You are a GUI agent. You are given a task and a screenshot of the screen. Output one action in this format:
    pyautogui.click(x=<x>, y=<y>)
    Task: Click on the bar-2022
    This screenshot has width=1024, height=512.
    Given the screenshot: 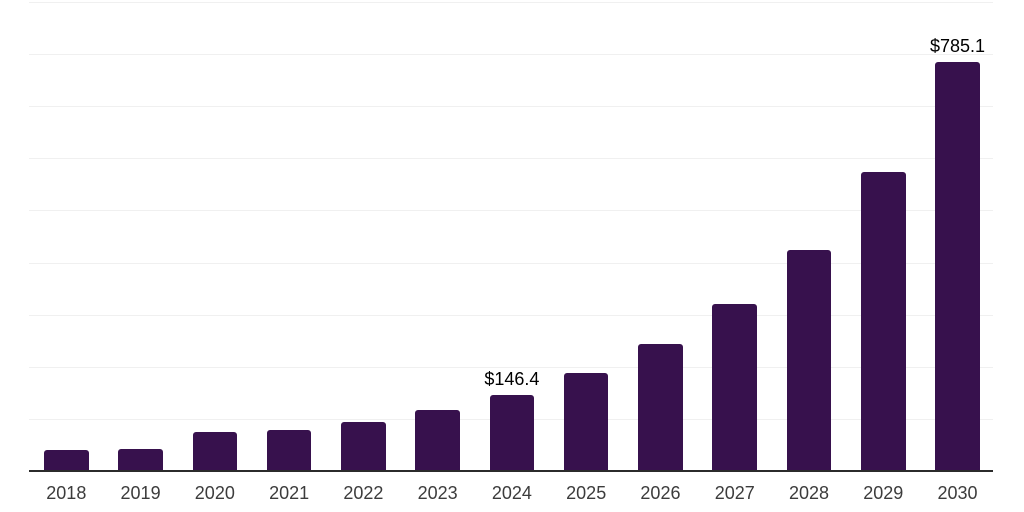 What is the action you would take?
    pyautogui.click(x=363, y=446)
    